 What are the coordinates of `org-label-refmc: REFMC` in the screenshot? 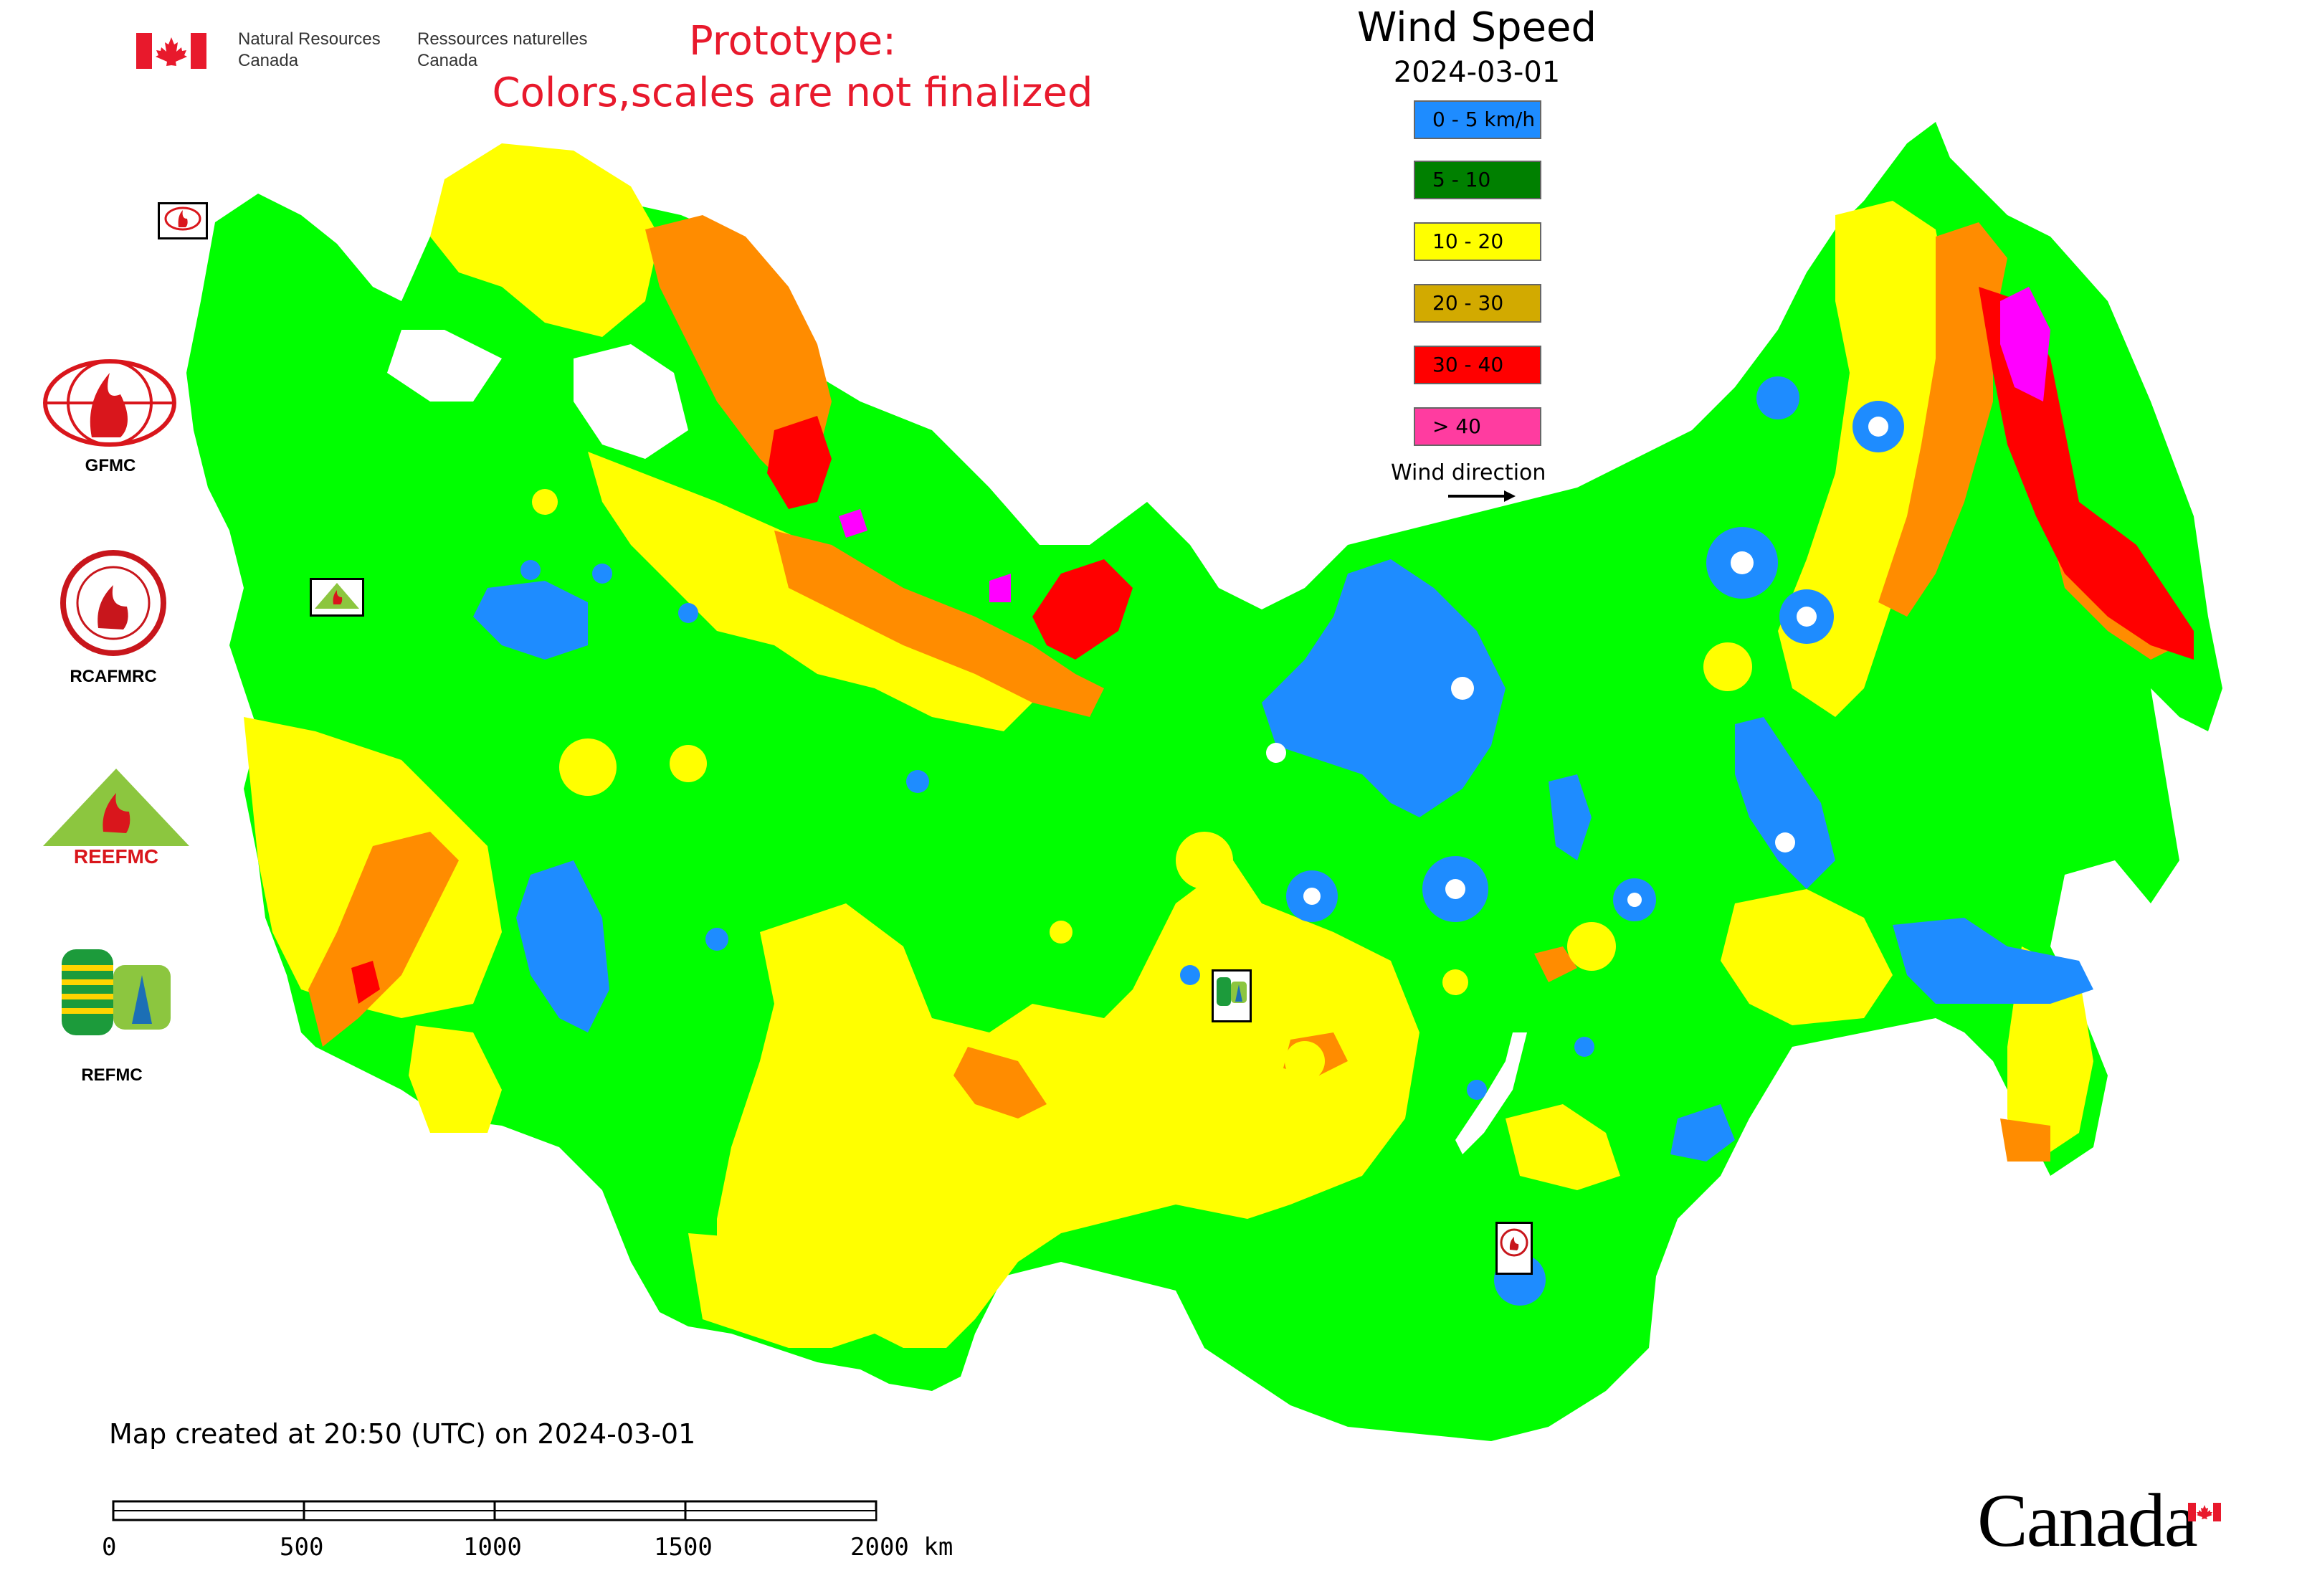 It's located at (112, 1075).